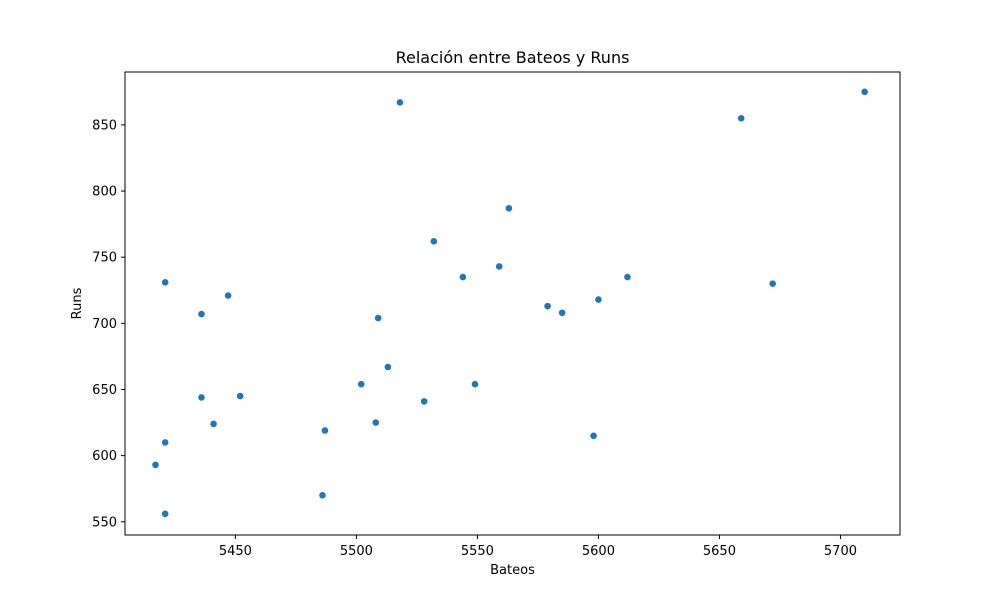 This screenshot has width=1000, height=604. I want to click on x-tick-label: 5450, so click(235, 551).